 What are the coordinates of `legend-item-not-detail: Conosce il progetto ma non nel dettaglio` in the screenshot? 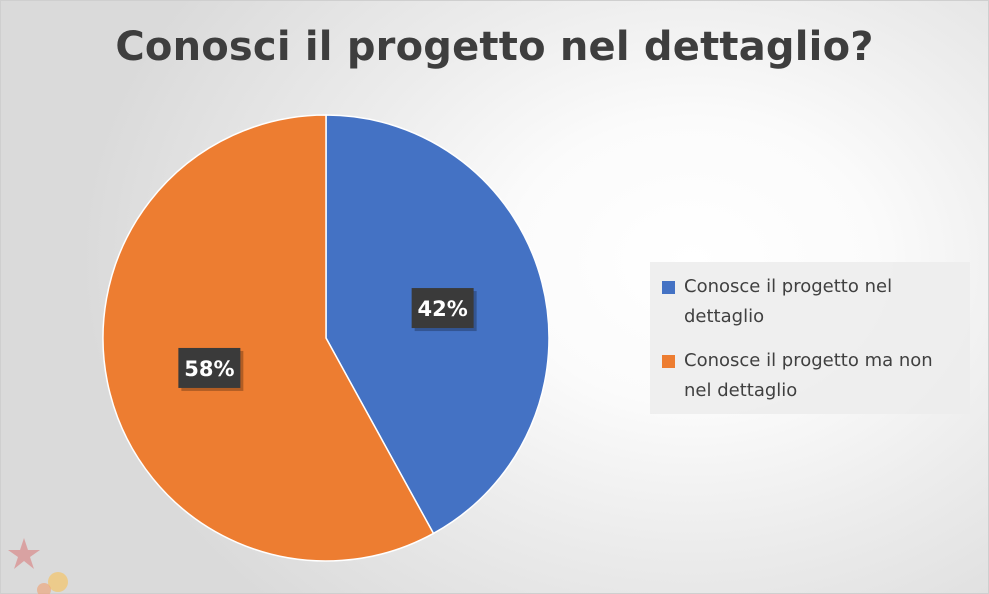 It's located at (813, 376).